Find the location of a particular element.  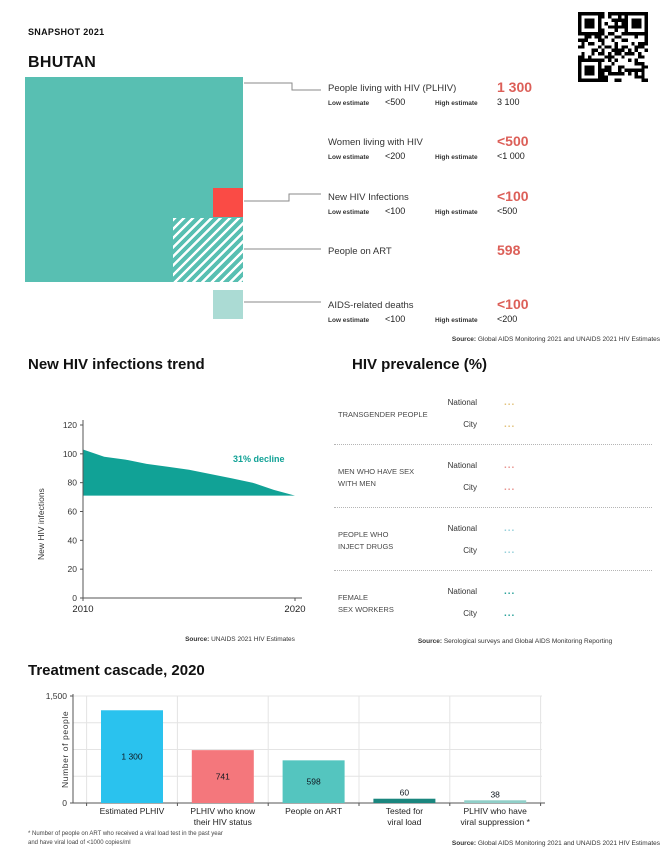

svg-text: 80 is located at coordinates (73, 483).